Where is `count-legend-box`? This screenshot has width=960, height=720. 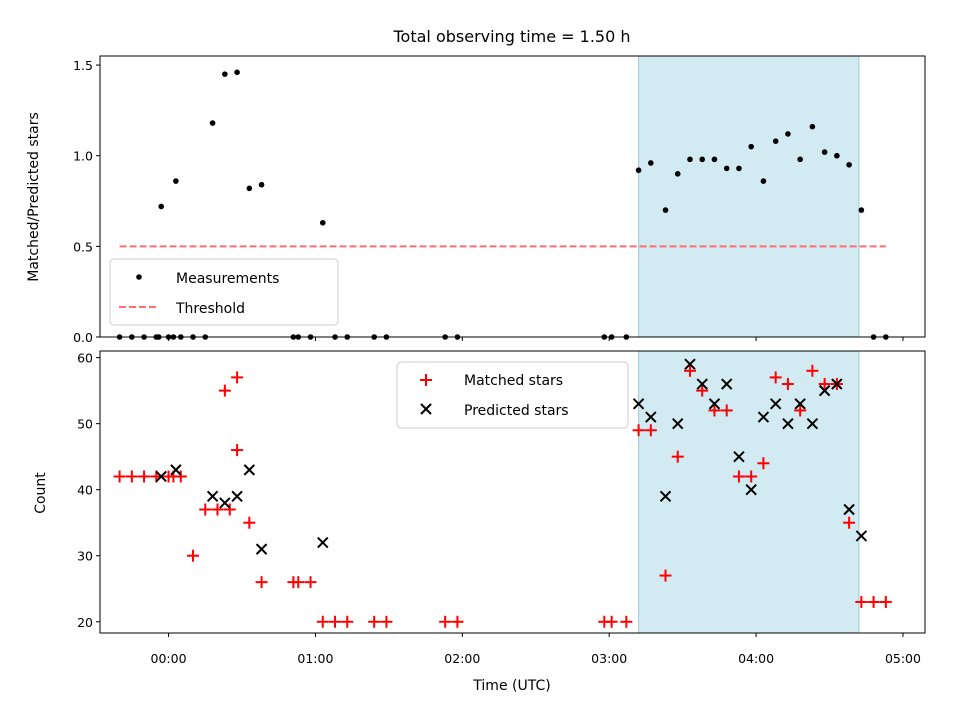 count-legend-box is located at coordinates (512, 395).